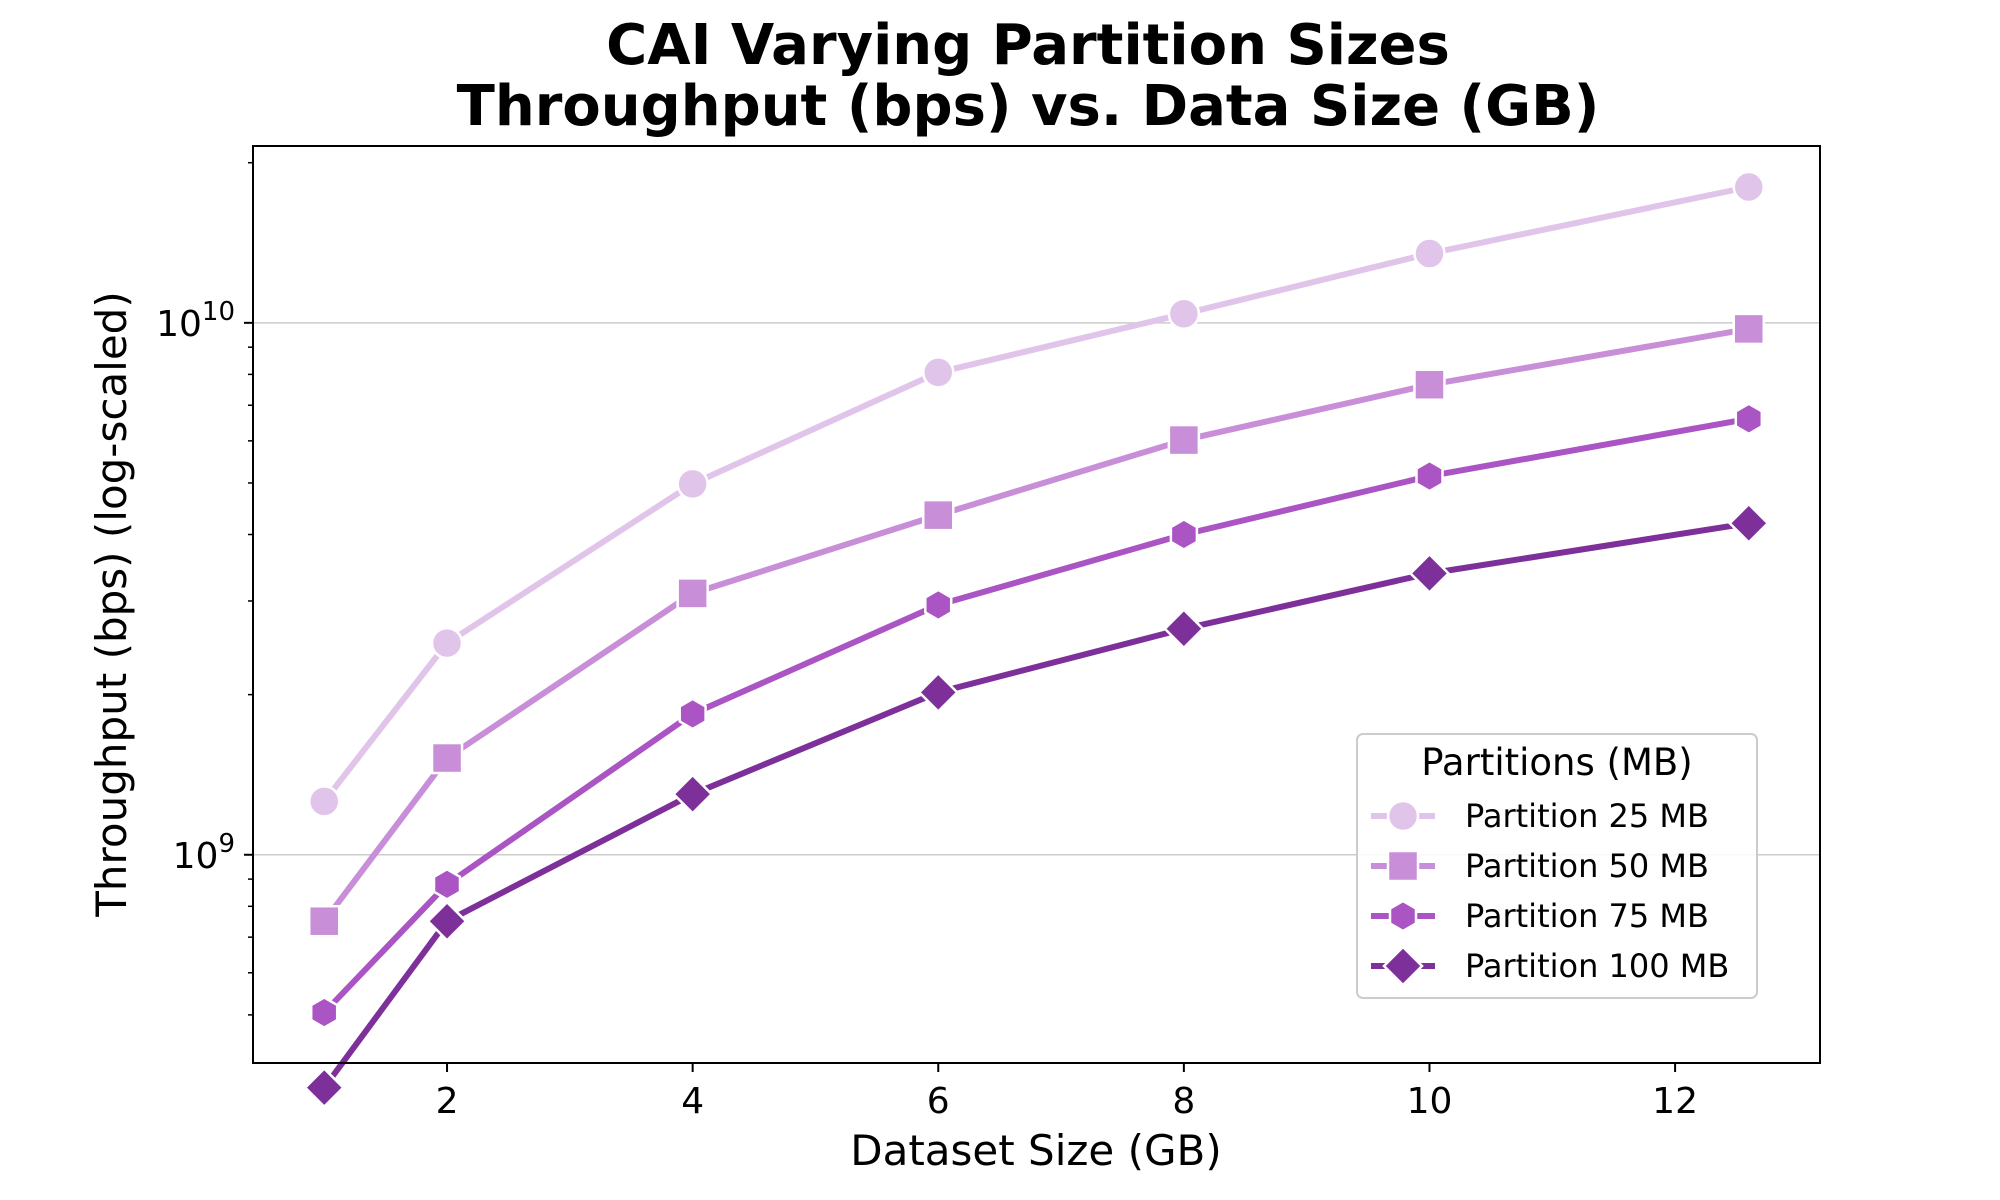  I want to click on x-axis: 2 4 6 8 10 12, so click(1067, 1092).